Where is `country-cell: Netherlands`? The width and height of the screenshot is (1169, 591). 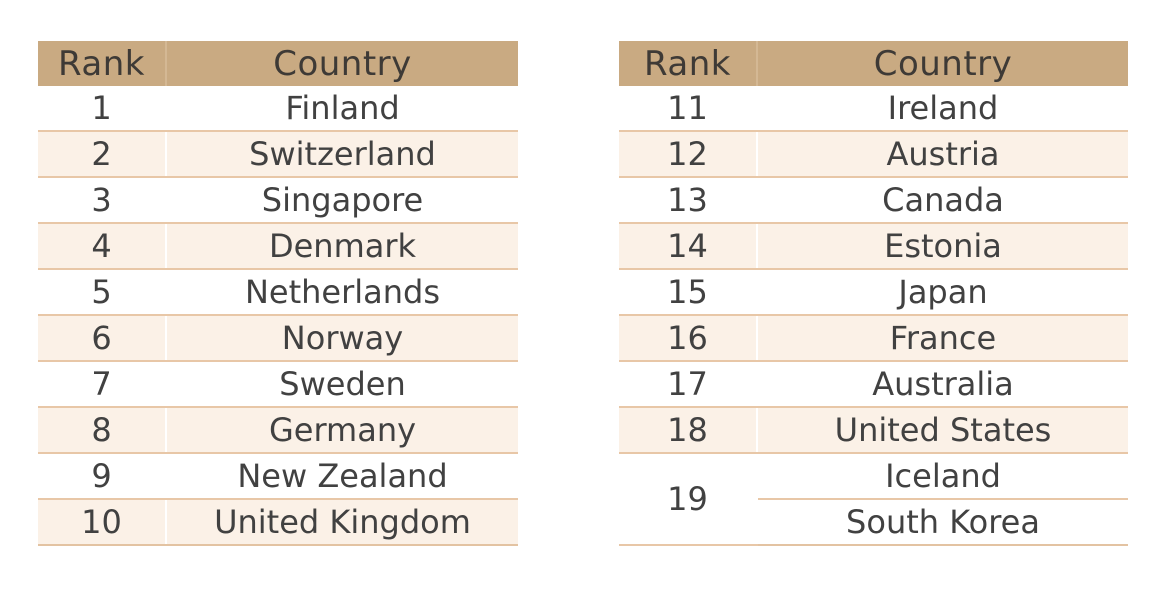 country-cell: Netherlands is located at coordinates (342, 292).